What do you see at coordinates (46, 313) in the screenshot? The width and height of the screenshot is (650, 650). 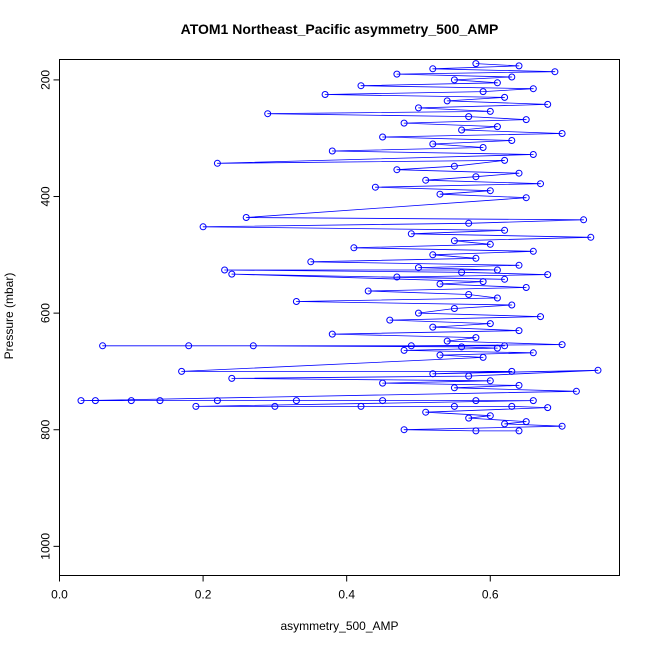 I see `y-tick-label: 600` at bounding box center [46, 313].